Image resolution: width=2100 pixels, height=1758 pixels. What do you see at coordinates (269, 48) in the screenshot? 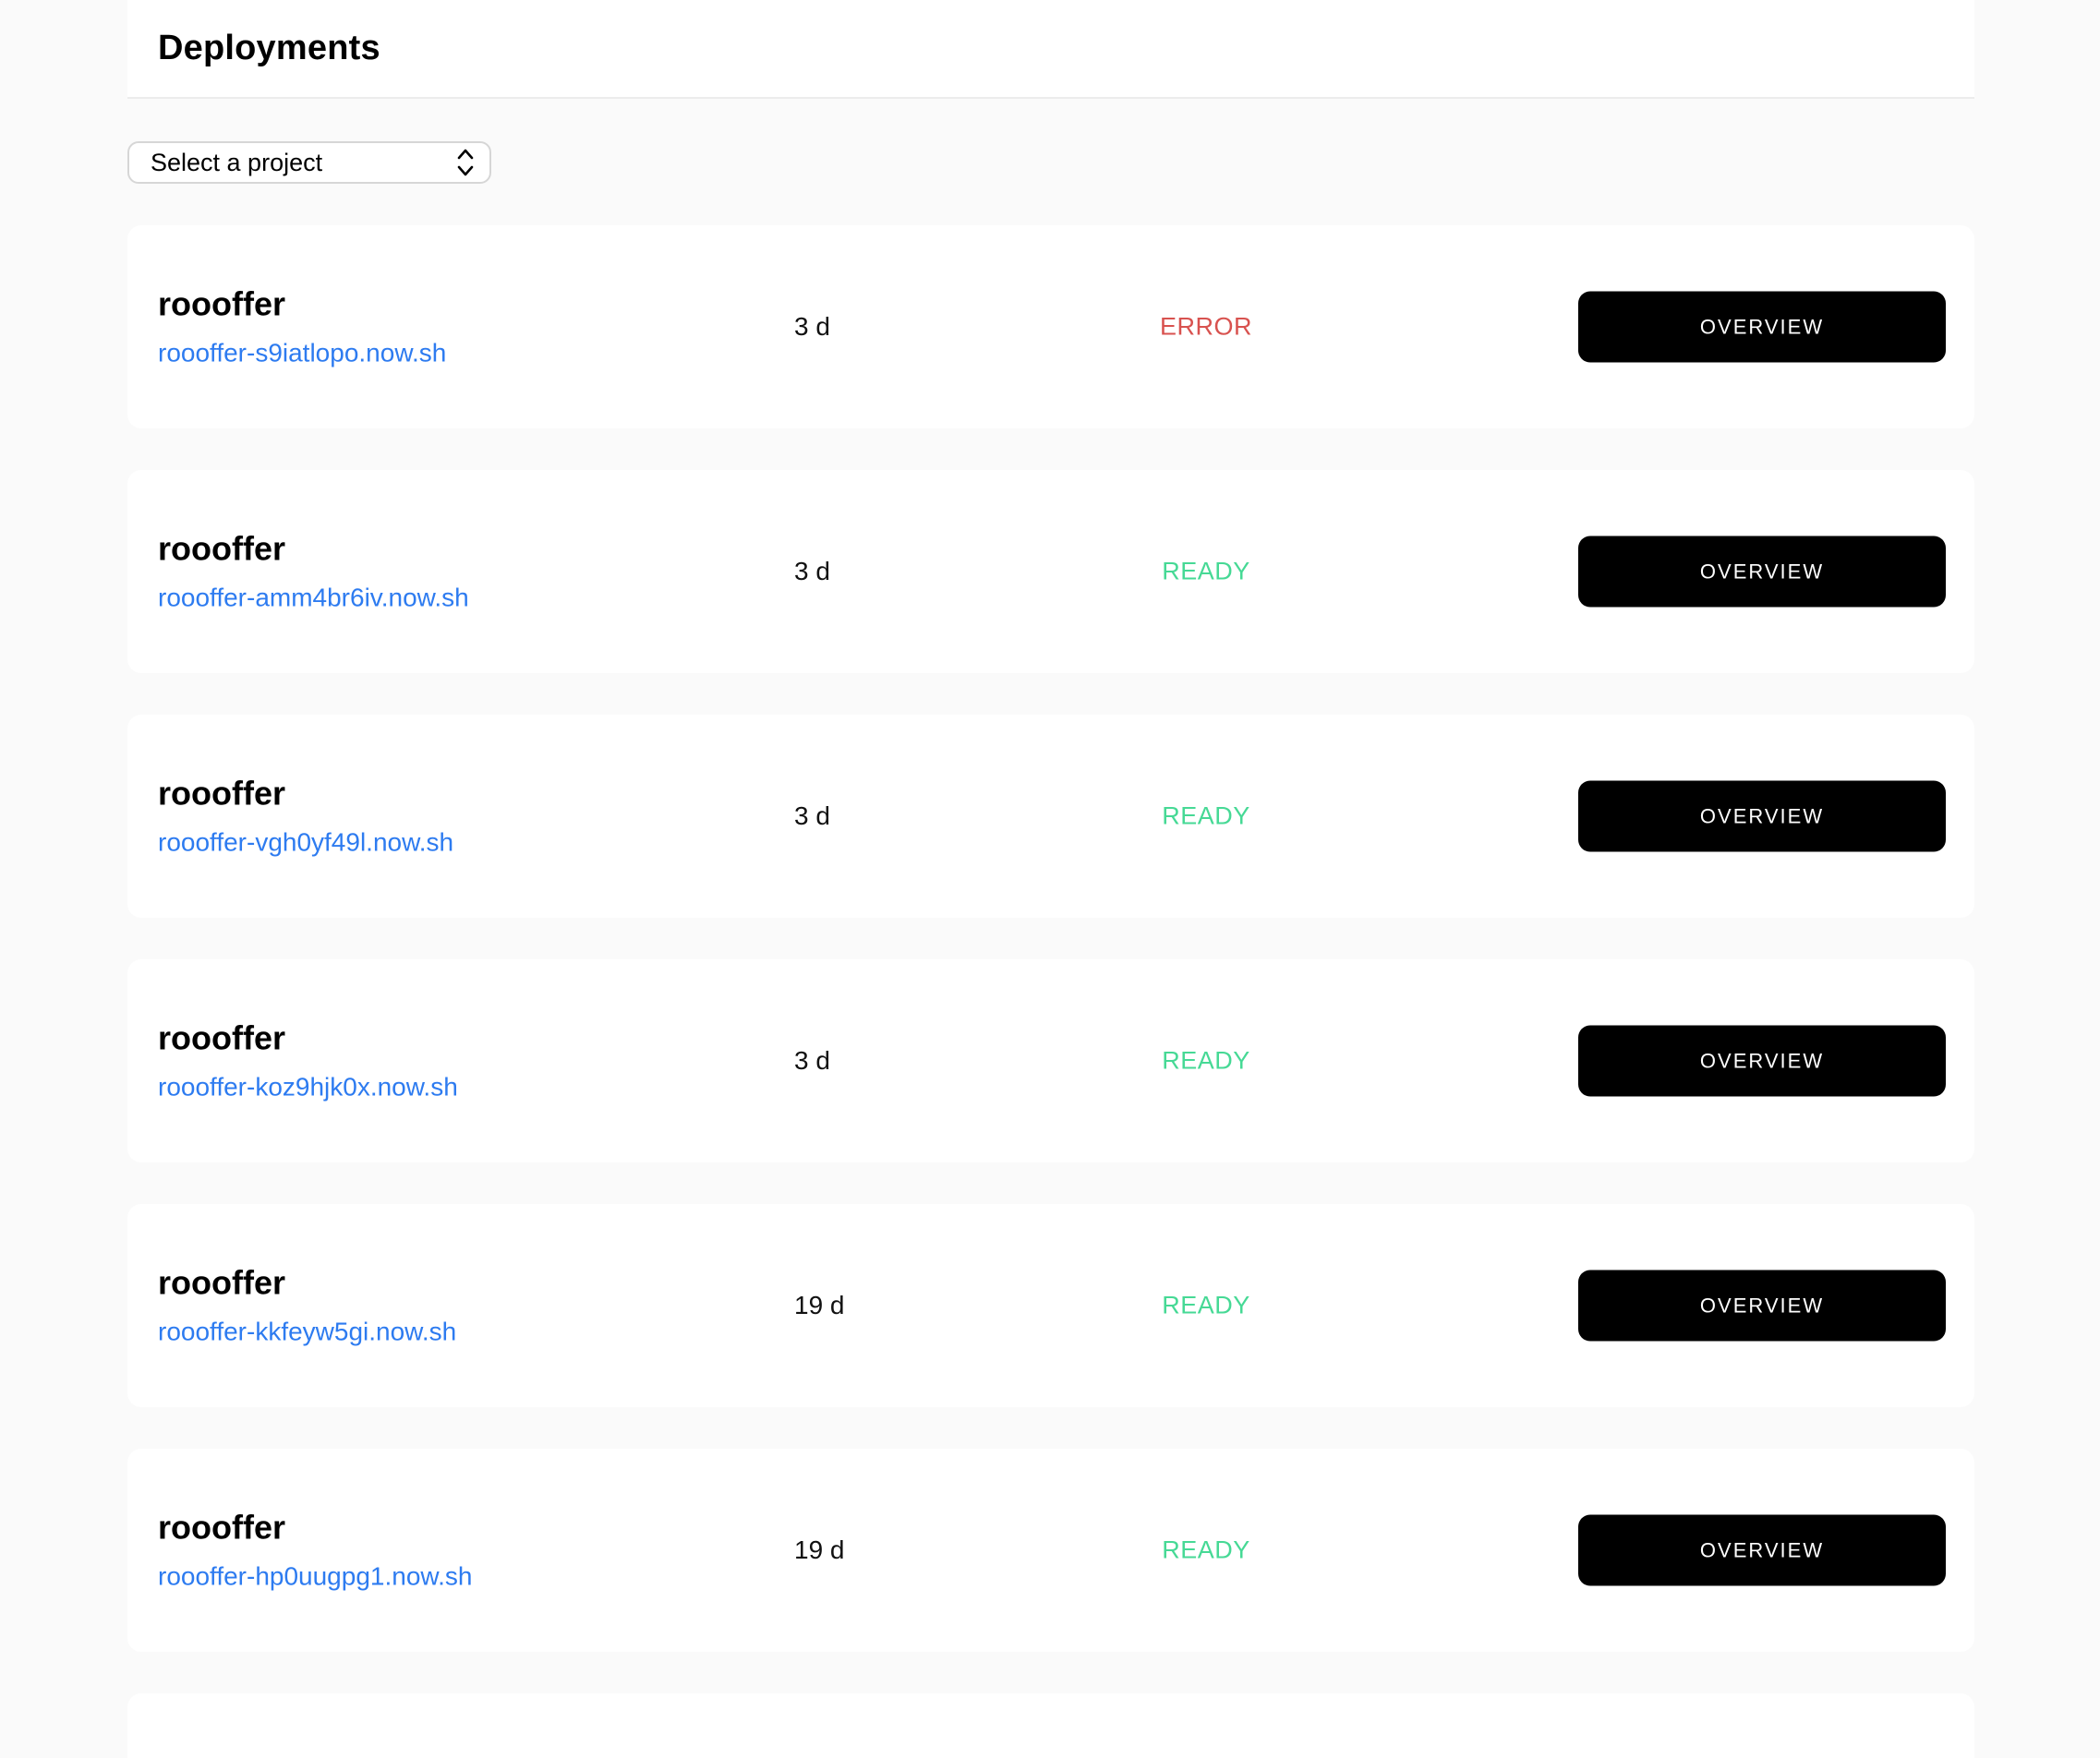
I see `page-title: Deployments` at bounding box center [269, 48].